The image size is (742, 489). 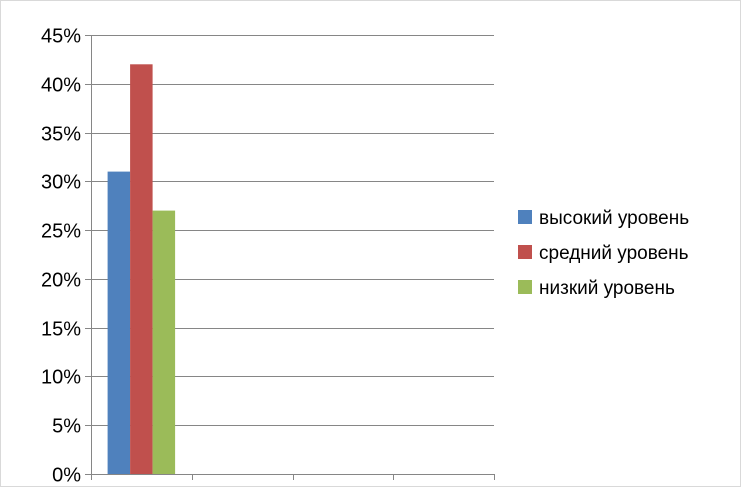 What do you see at coordinates (61, 37) in the screenshot?
I see `y-tick-label: 45%` at bounding box center [61, 37].